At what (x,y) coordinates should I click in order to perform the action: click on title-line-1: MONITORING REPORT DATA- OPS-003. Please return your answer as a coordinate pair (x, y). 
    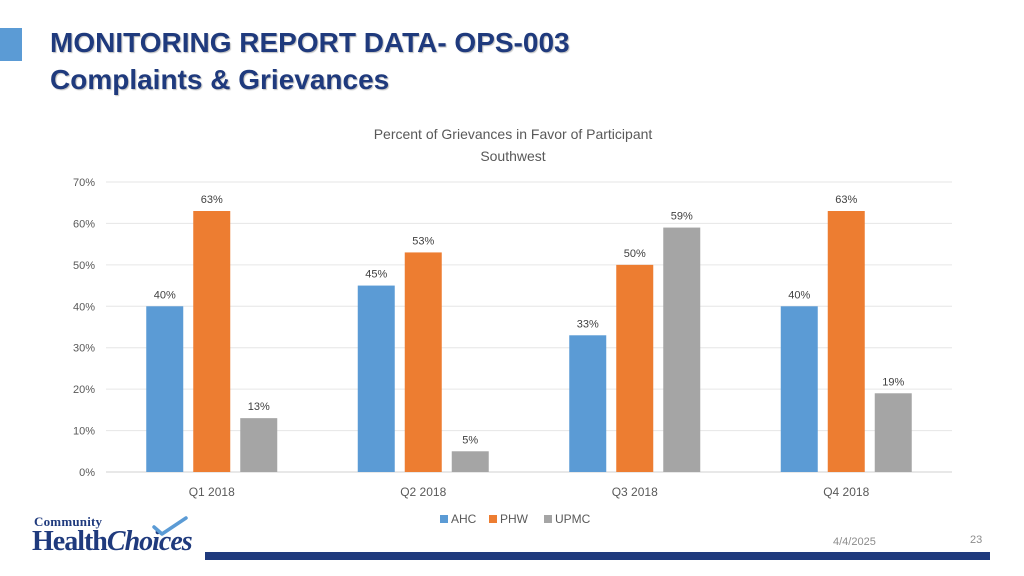
    Looking at the image, I should click on (310, 42).